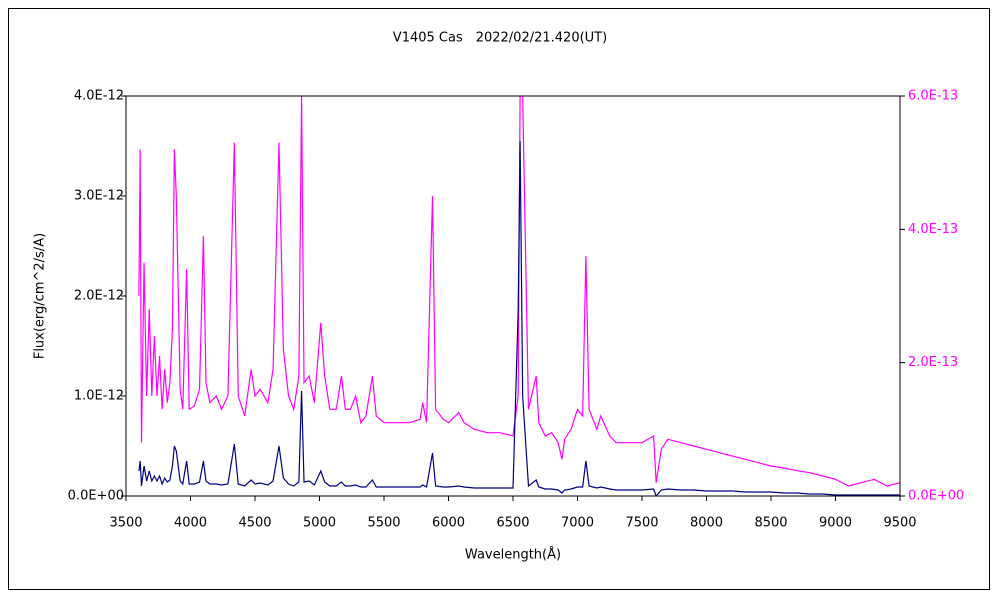 The height and width of the screenshot is (604, 1000). I want to click on y2-tick-label: 4.0E-13, so click(933, 229).